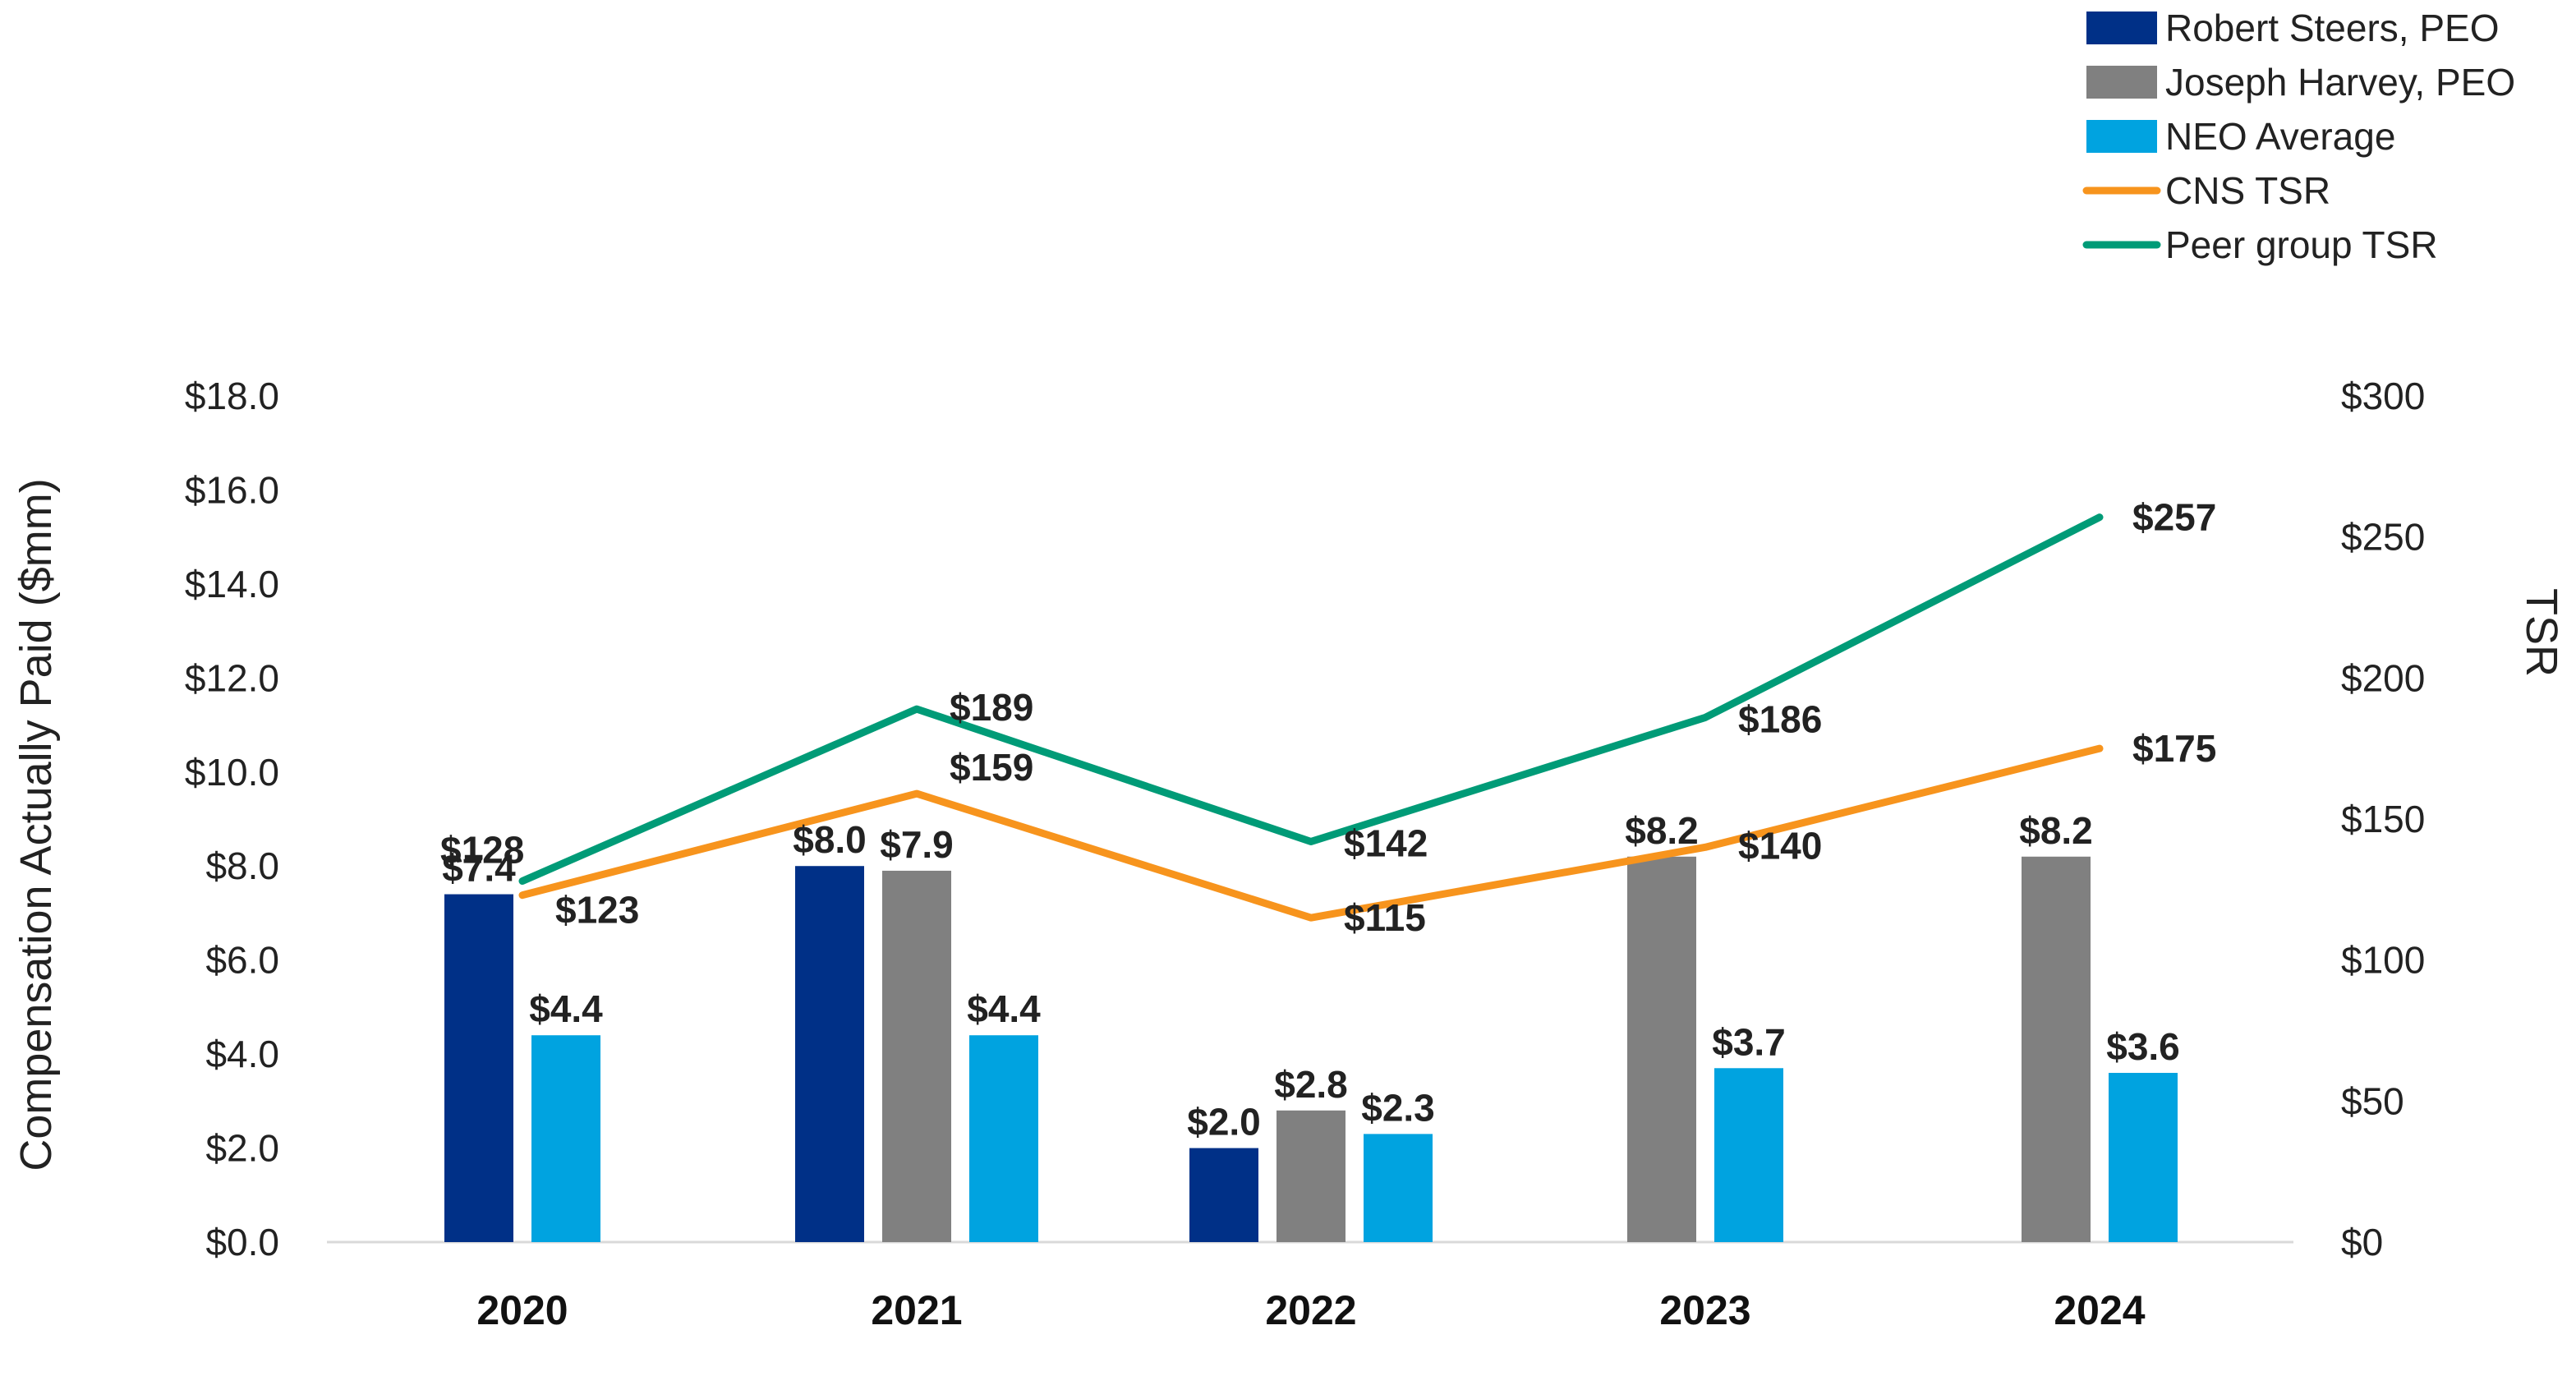 The width and height of the screenshot is (2576, 1376). Describe the element at coordinates (232, 773) in the screenshot. I see `y-tick-label: $10.0` at that location.